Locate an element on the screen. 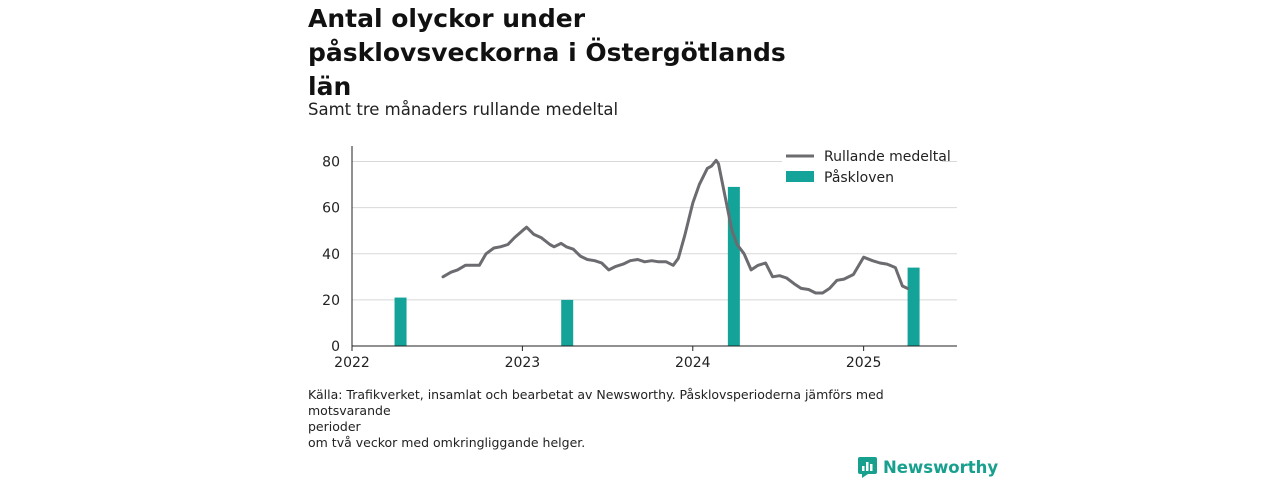 The width and height of the screenshot is (1280, 480). legend-bar-swatch is located at coordinates (800, 176).